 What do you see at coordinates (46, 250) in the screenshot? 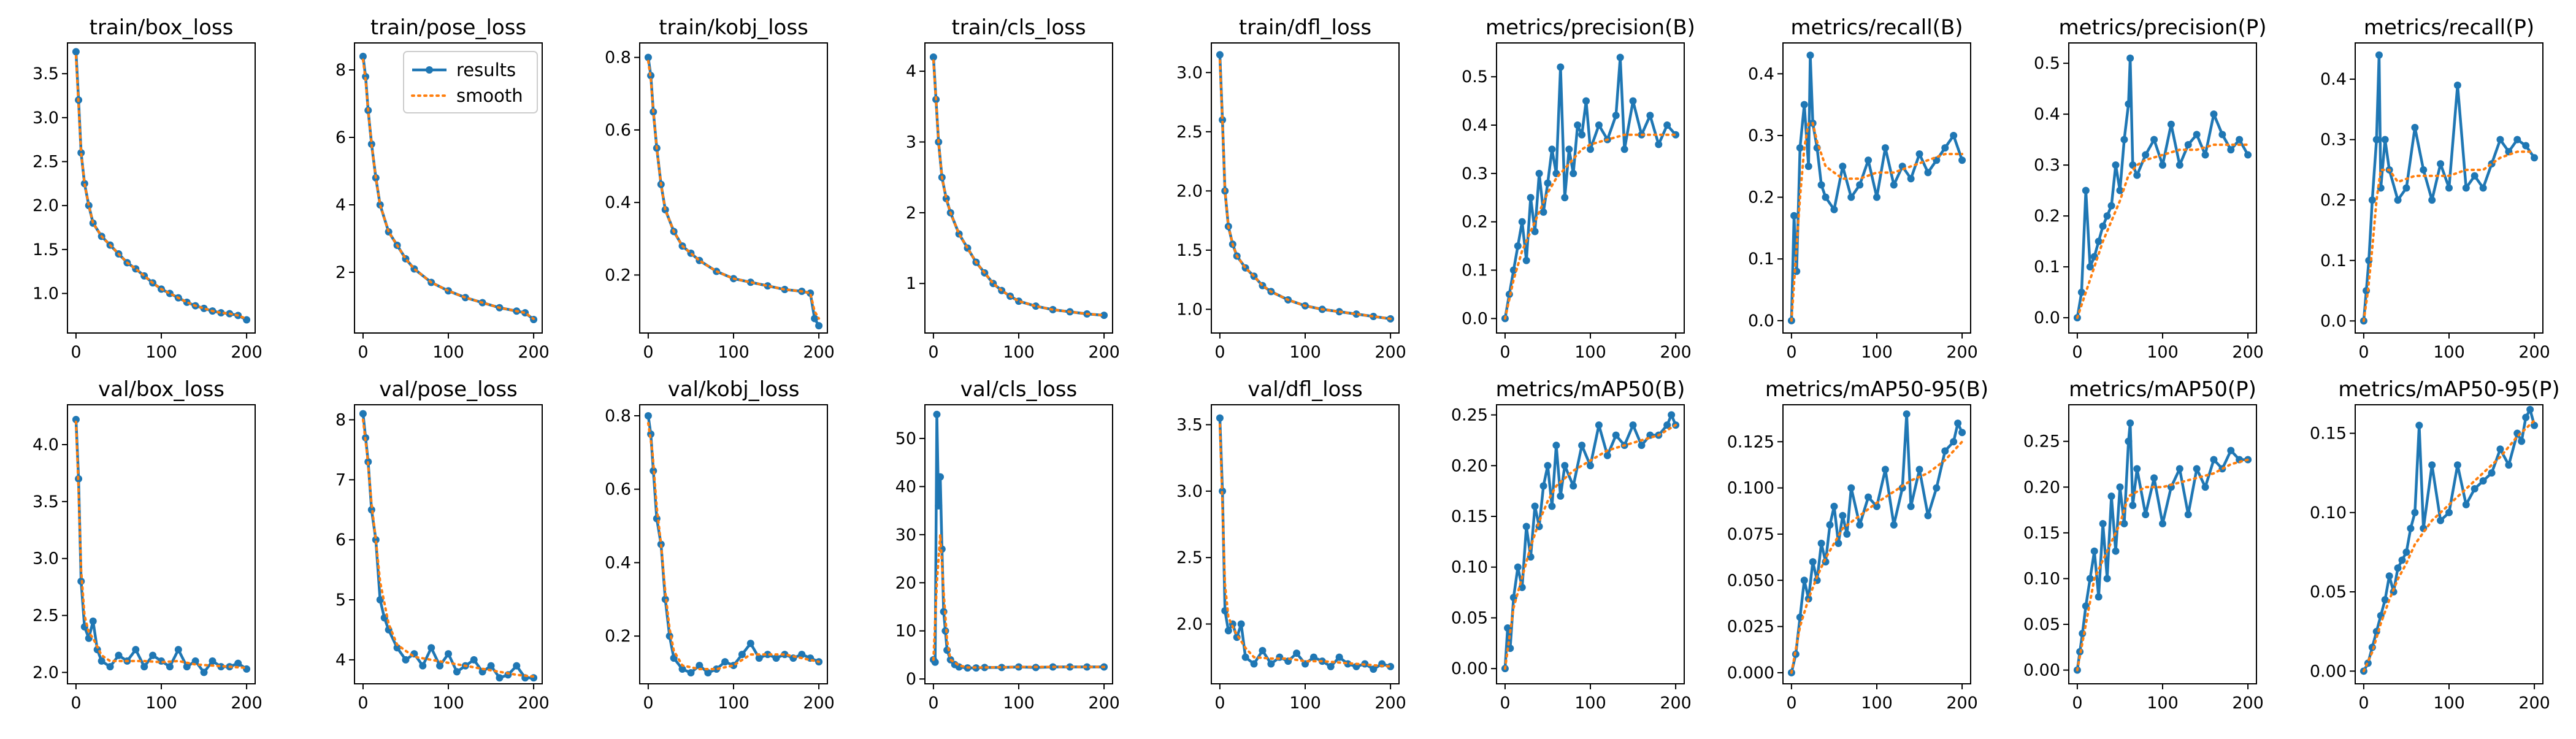
I see `y-tick-label: 1.5` at bounding box center [46, 250].